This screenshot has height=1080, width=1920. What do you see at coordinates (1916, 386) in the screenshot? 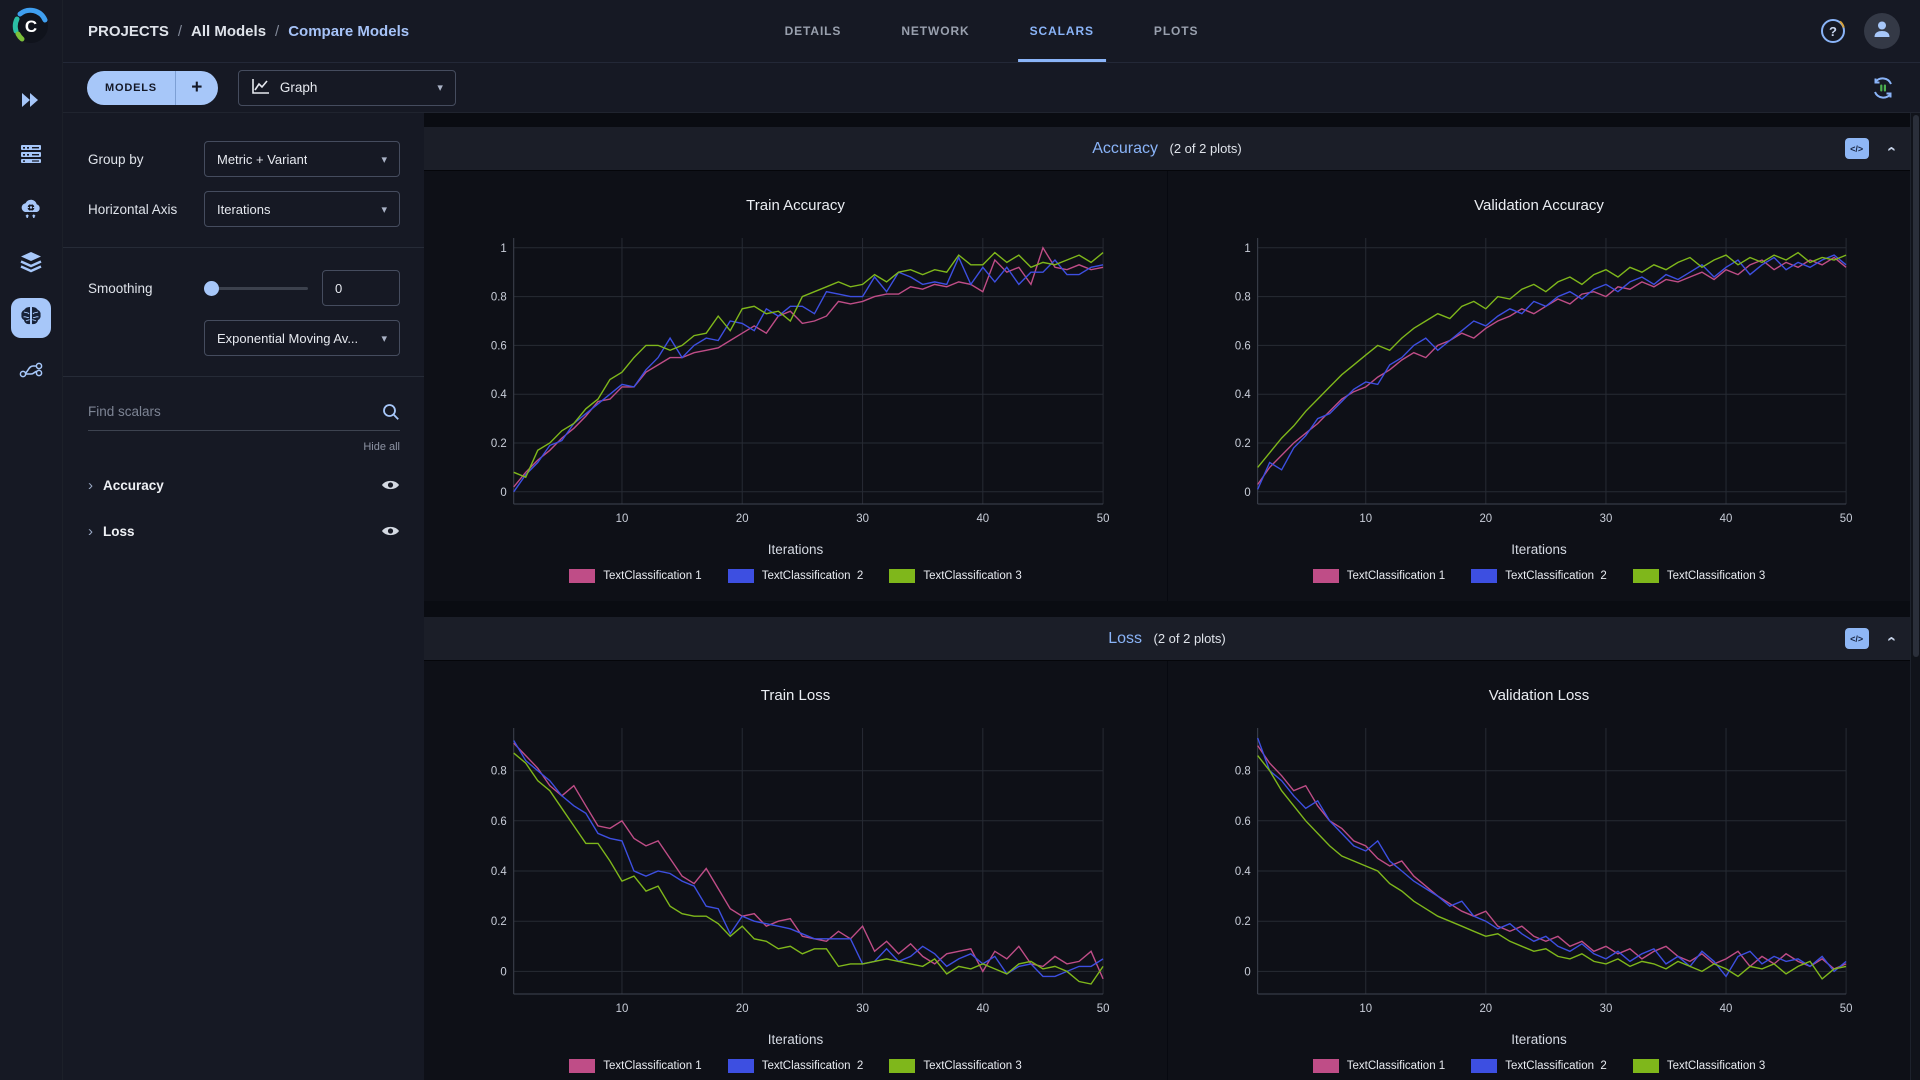
I see `scrollbar-thumb` at bounding box center [1916, 386].